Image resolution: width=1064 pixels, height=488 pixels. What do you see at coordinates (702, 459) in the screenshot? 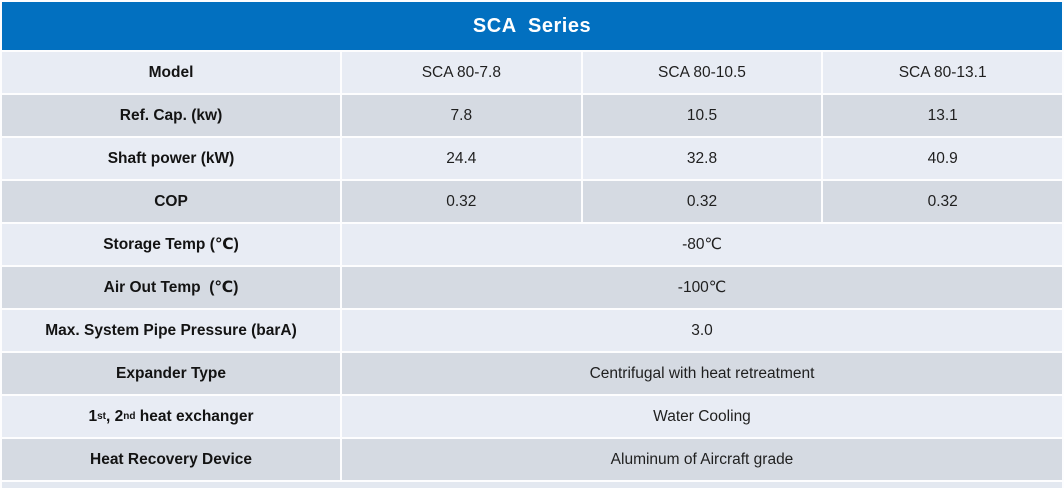
I see `span-value-cell: Aluminum of Aircraft grade` at bounding box center [702, 459].